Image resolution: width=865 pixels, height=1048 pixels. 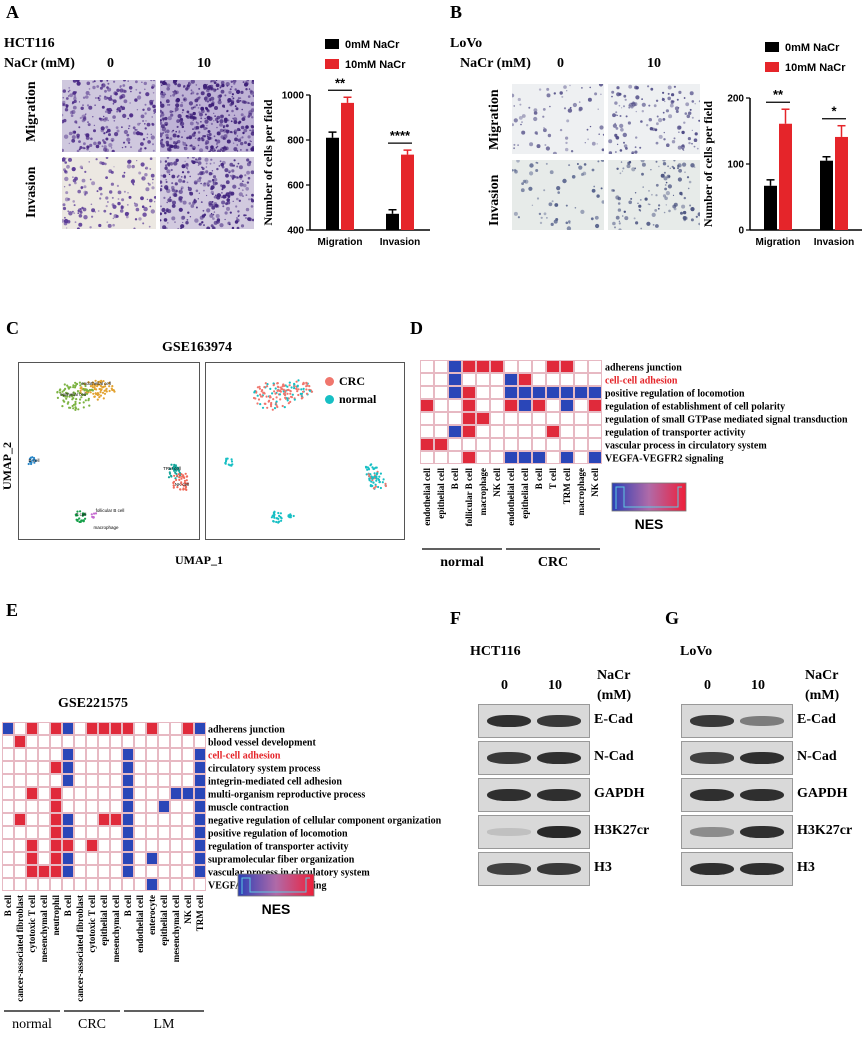 I want to click on group-label: normal, so click(x=32, y=1024).